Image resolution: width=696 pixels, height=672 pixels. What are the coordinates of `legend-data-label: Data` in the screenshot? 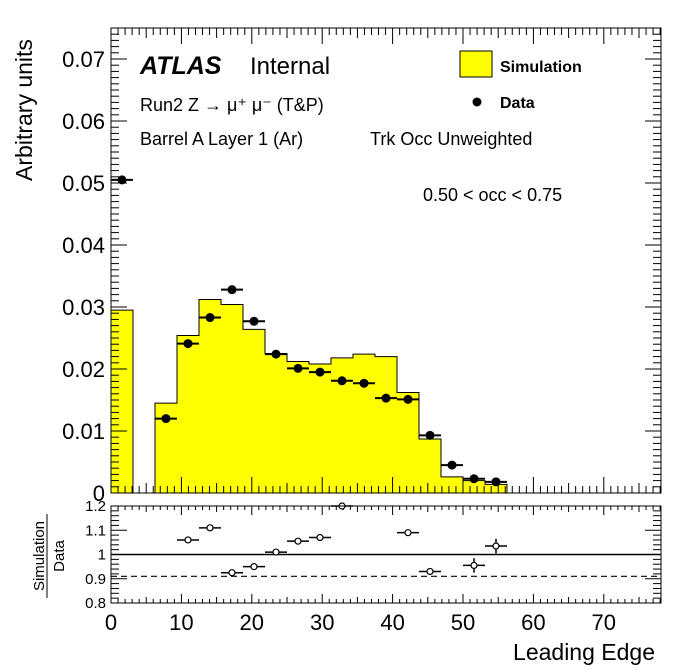 It's located at (517, 103).